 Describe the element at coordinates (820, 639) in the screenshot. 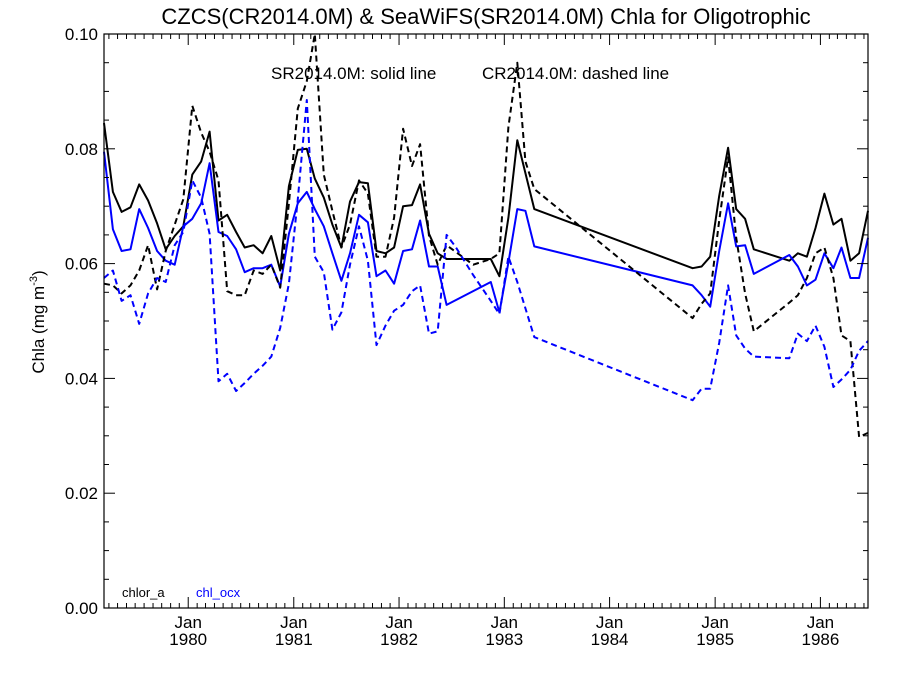

I see `x-tick-label-year: 1986` at that location.